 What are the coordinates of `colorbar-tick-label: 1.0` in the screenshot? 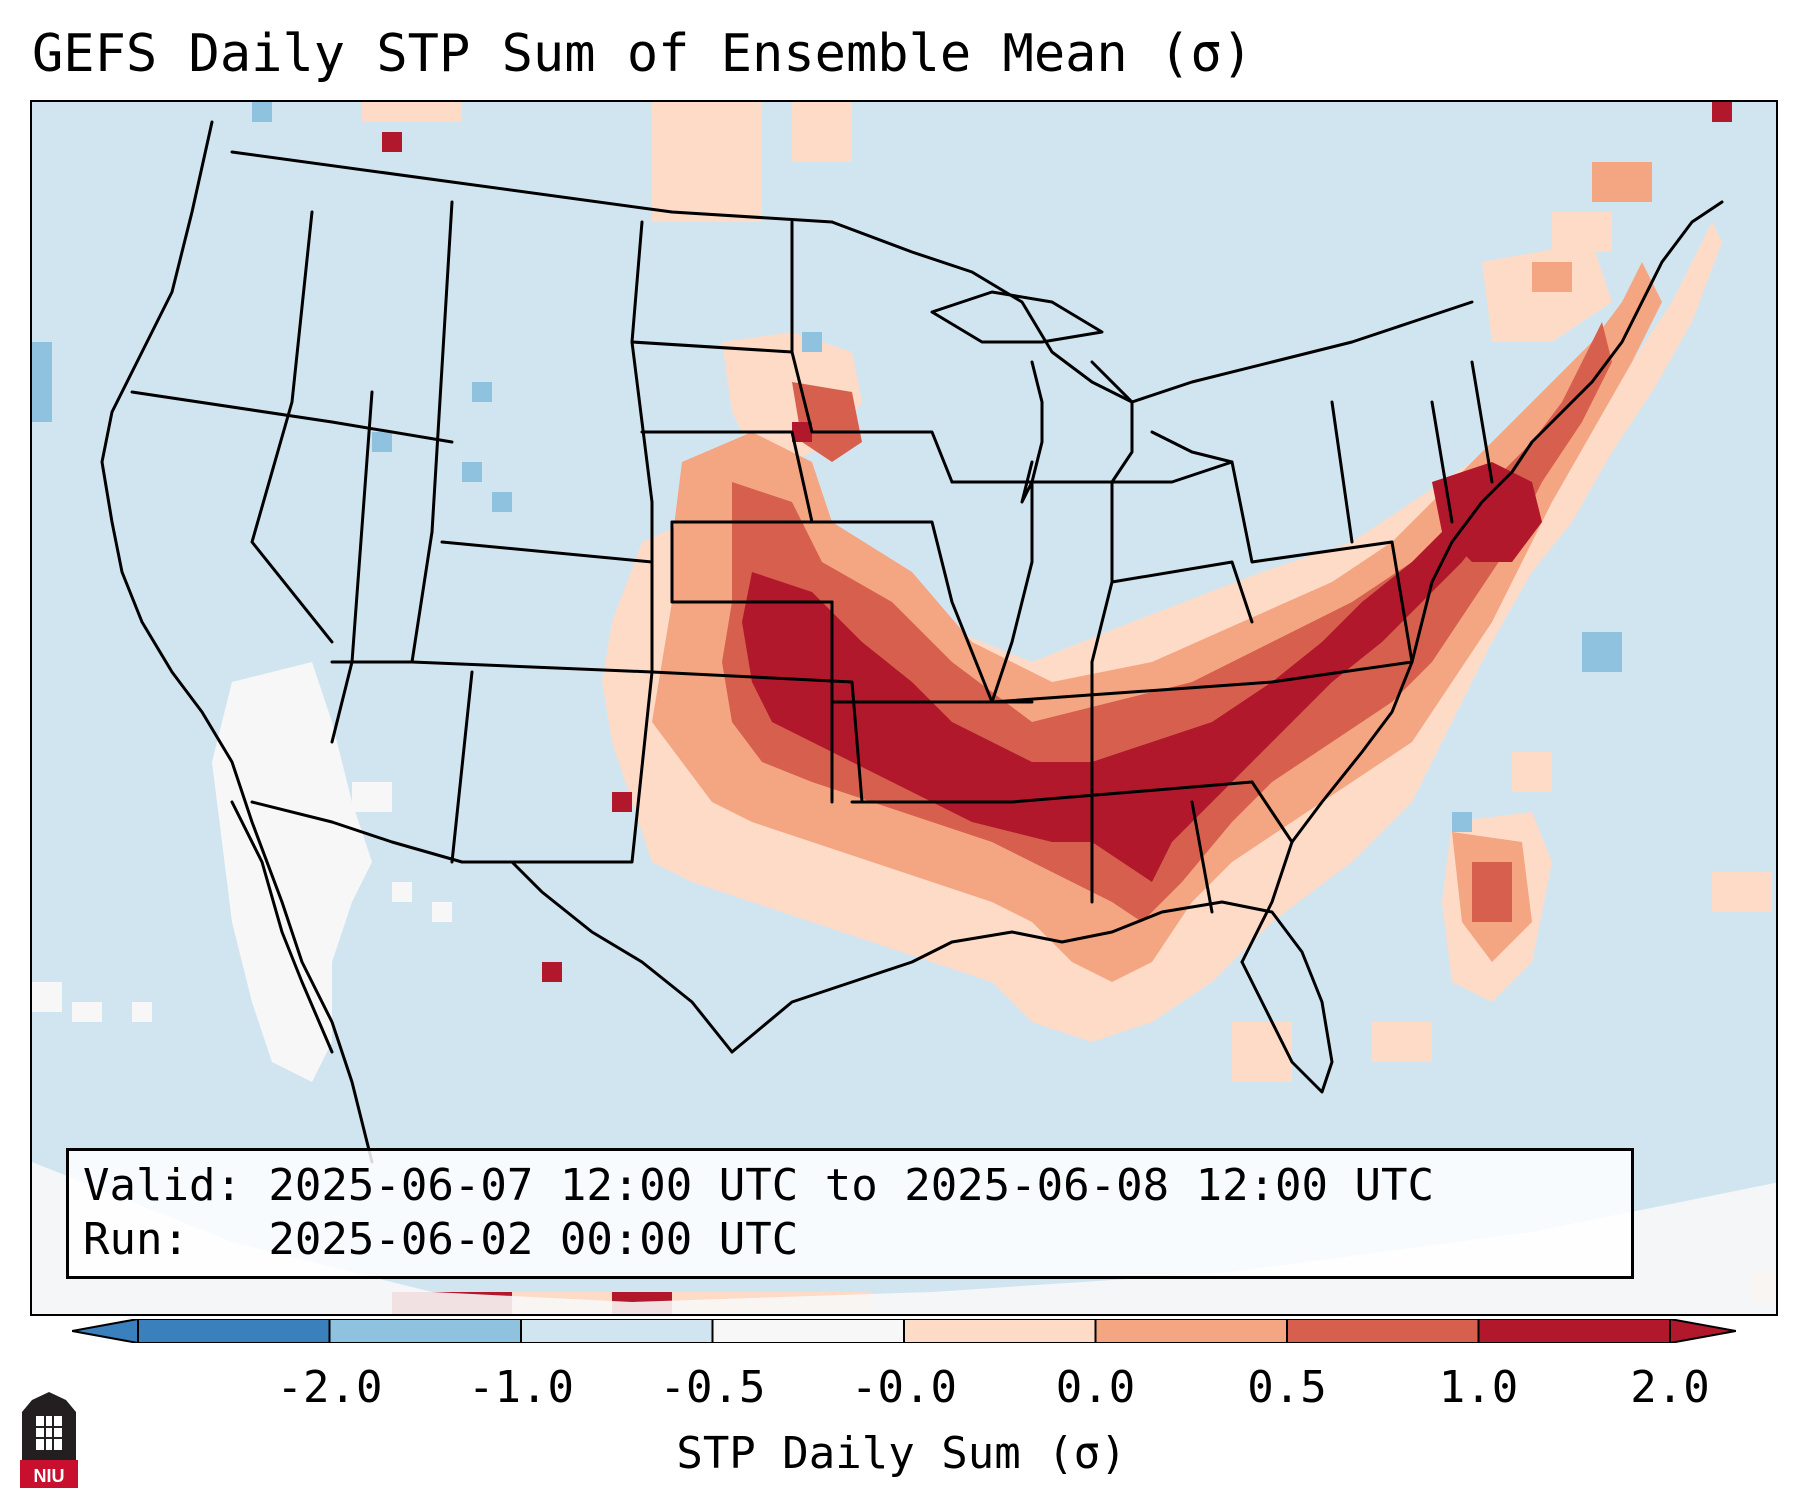 It's located at (1478, 1387).